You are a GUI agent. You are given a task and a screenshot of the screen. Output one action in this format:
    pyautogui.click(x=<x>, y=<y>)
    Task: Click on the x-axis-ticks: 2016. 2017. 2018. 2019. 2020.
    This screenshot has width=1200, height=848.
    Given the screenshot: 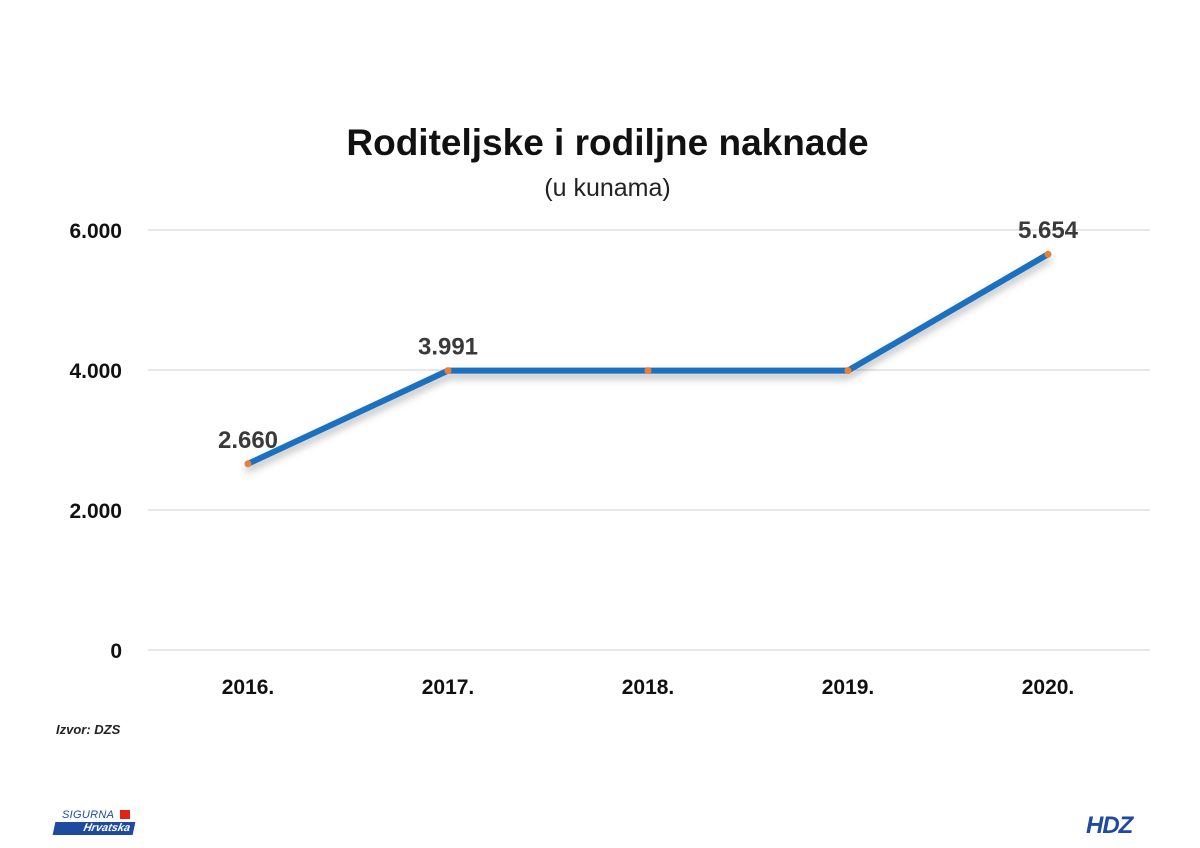 What is the action you would take?
    pyautogui.click(x=648, y=687)
    